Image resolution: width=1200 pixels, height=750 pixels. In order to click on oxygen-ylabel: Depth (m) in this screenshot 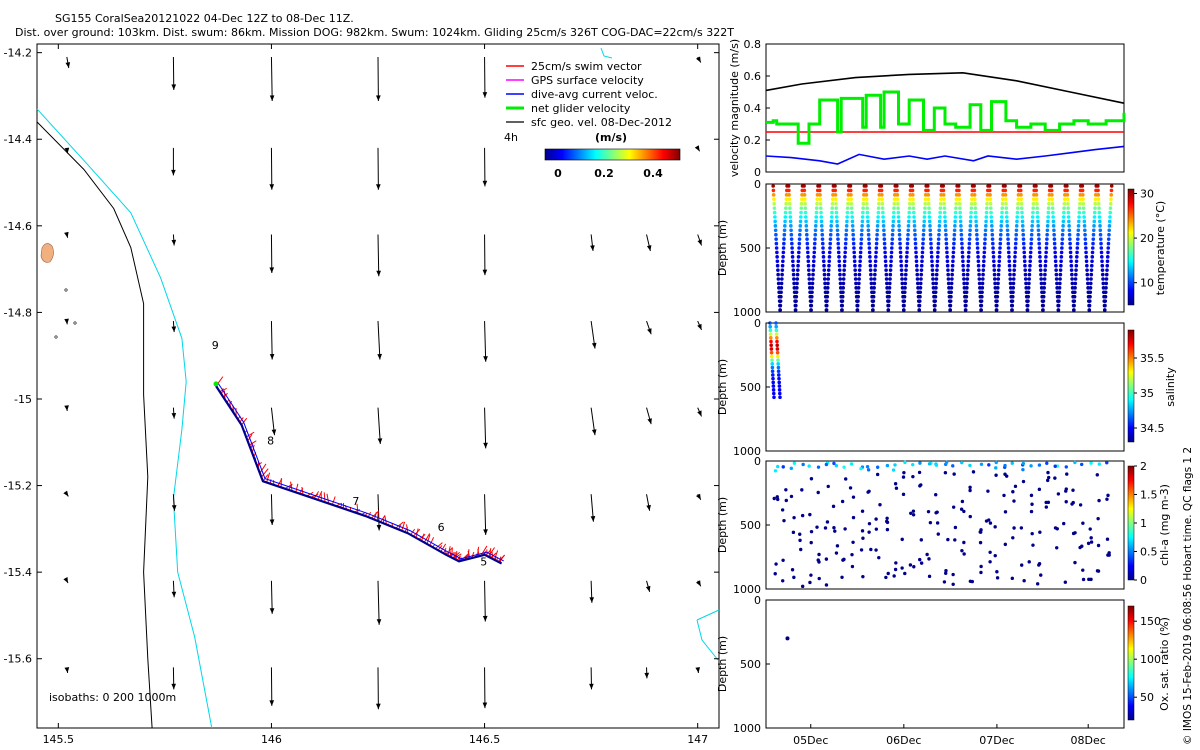, I will do `click(722, 664)`.